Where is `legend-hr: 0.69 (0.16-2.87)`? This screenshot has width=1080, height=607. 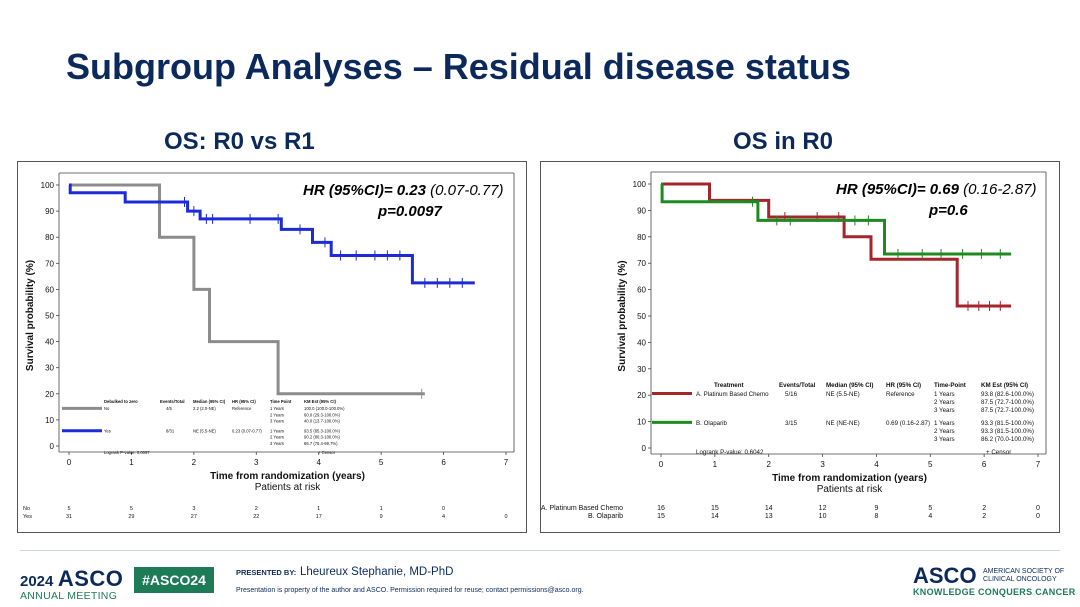
legend-hr: 0.69 (0.16-2.87) is located at coordinates (908, 423).